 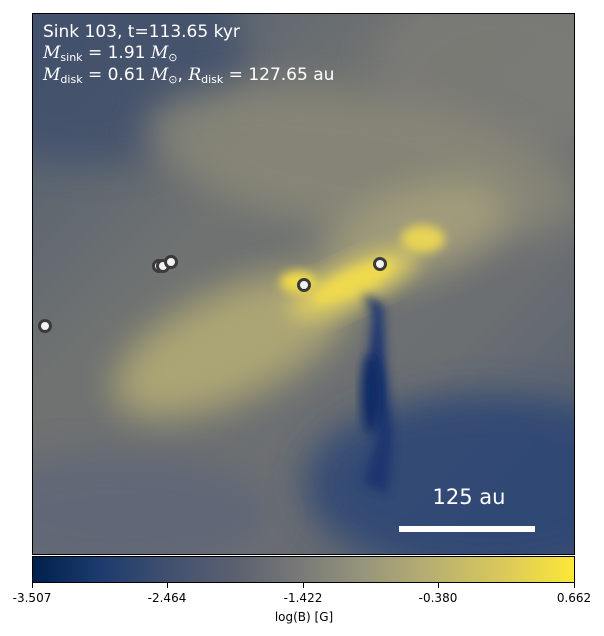 What do you see at coordinates (110, 53) in the screenshot?
I see `sink-mass: Msink = 1.91 M⊙` at bounding box center [110, 53].